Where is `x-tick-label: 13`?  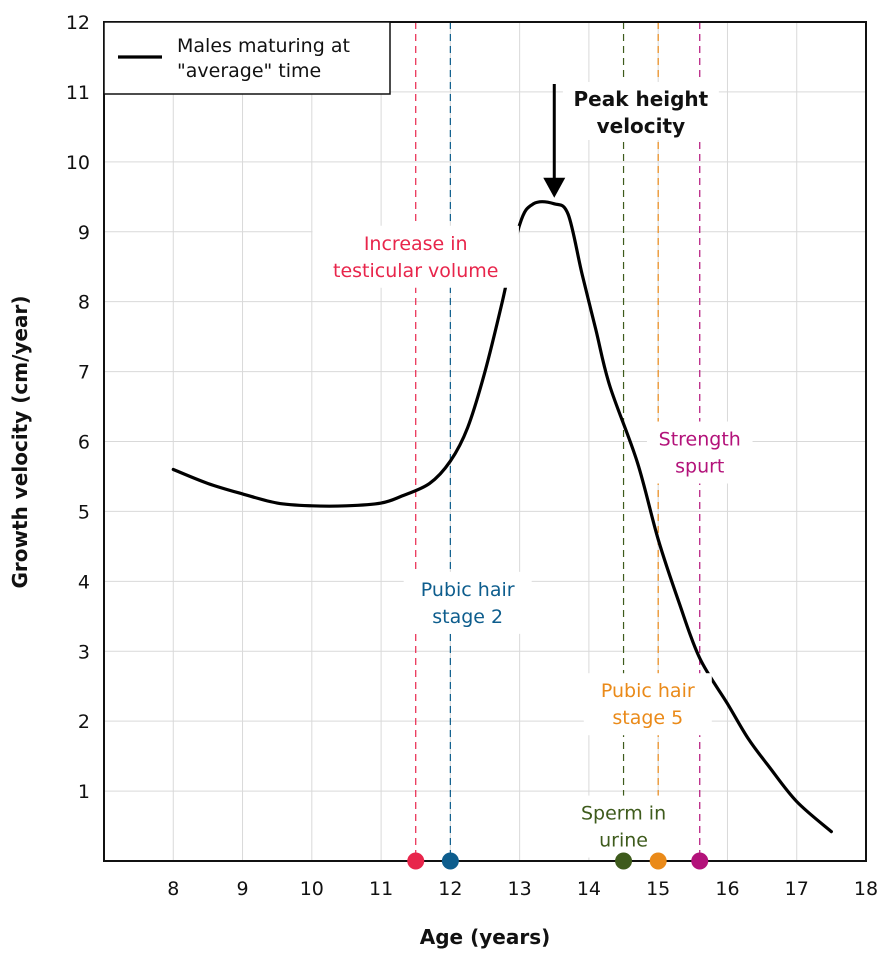 x-tick-label: 13 is located at coordinates (520, 889).